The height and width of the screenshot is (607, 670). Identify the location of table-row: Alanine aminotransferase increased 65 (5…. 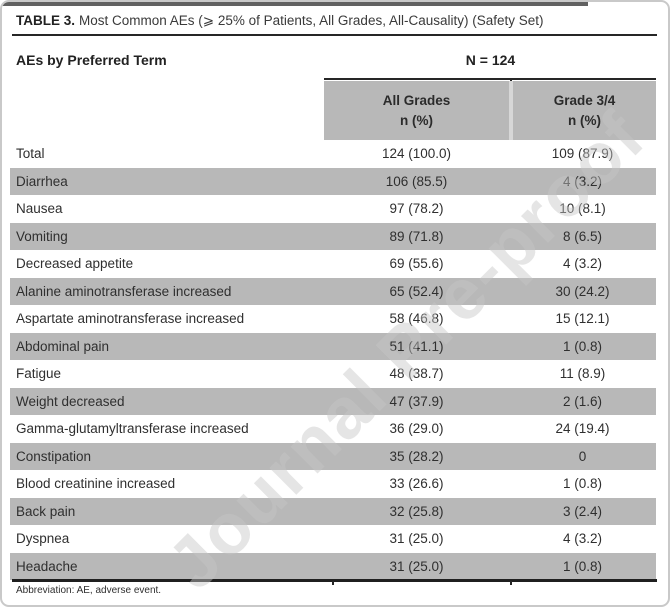
(333, 291).